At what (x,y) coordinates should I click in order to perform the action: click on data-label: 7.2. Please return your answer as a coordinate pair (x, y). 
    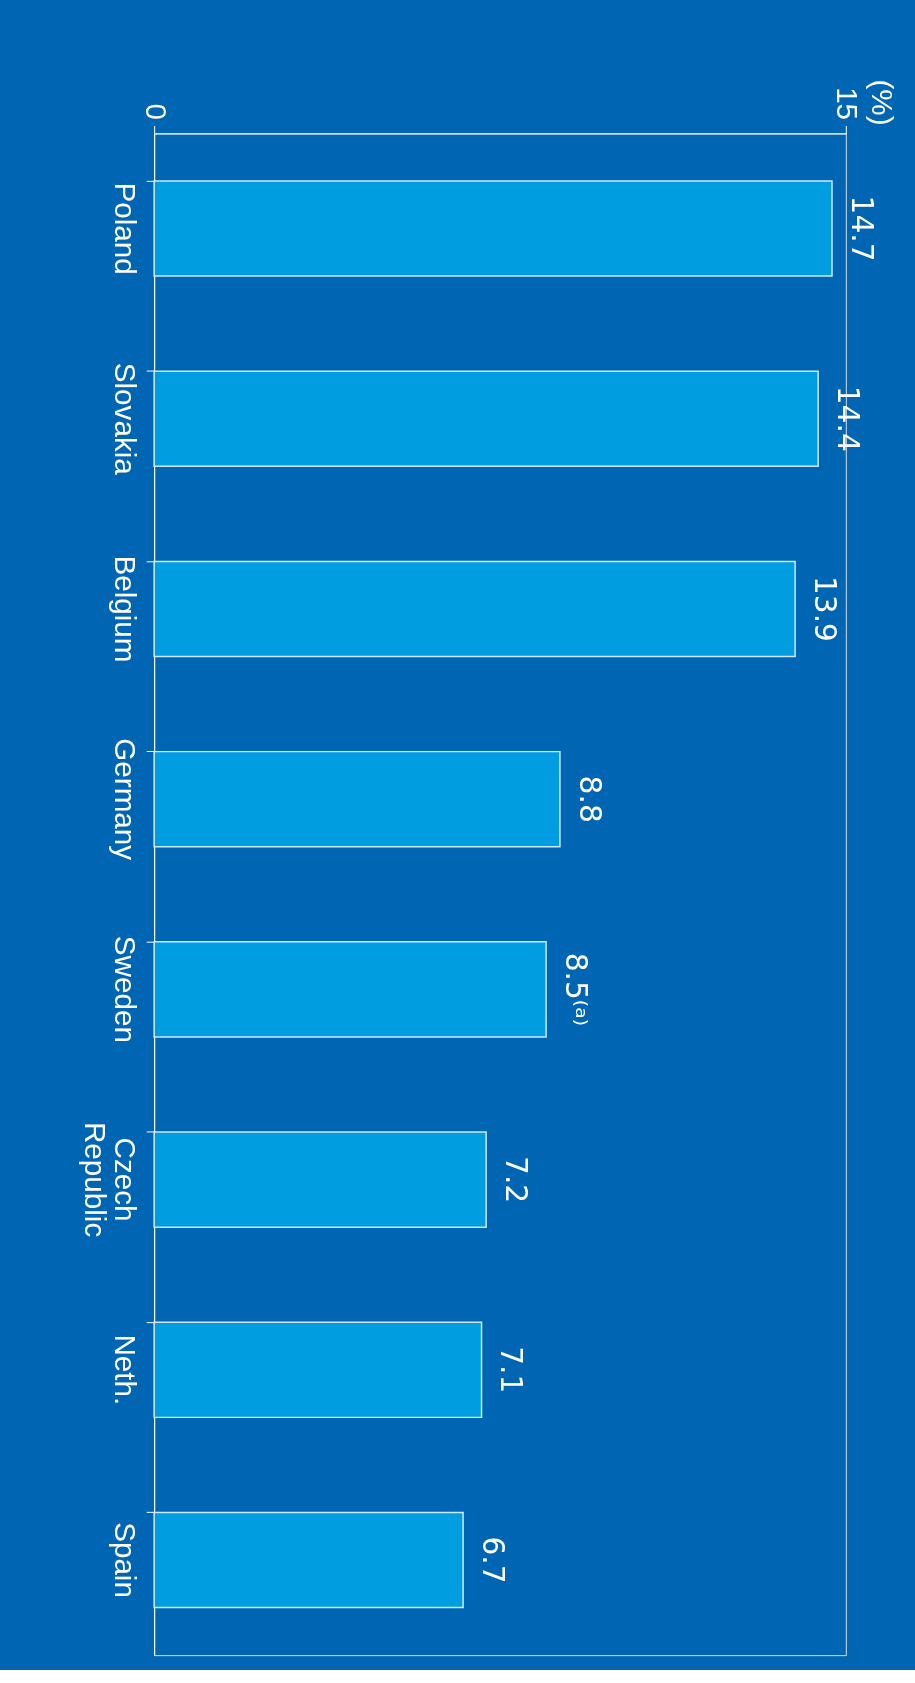
    Looking at the image, I should click on (516, 1180).